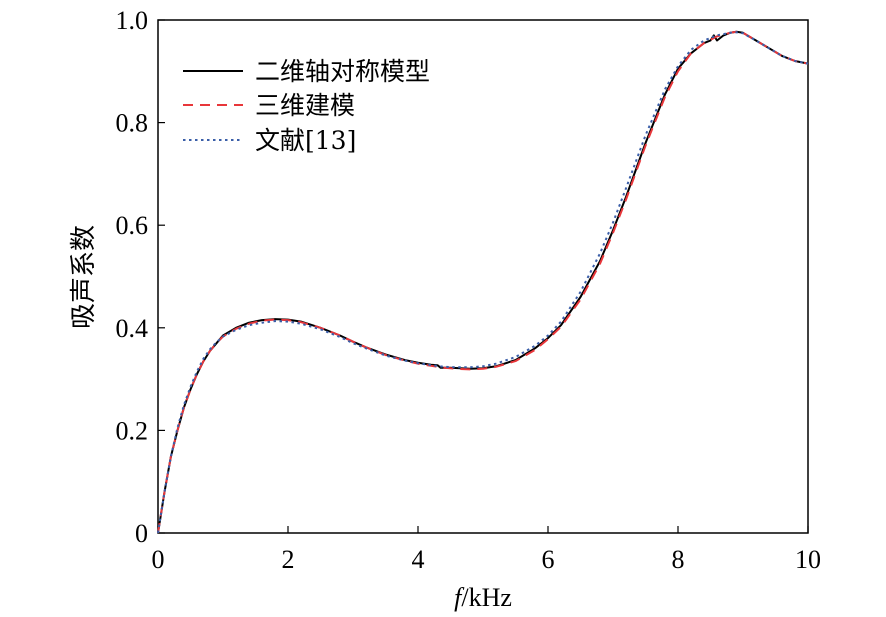  What do you see at coordinates (486, 597) in the screenshot?
I see `x-axis-label-unit: /kHz` at bounding box center [486, 597].